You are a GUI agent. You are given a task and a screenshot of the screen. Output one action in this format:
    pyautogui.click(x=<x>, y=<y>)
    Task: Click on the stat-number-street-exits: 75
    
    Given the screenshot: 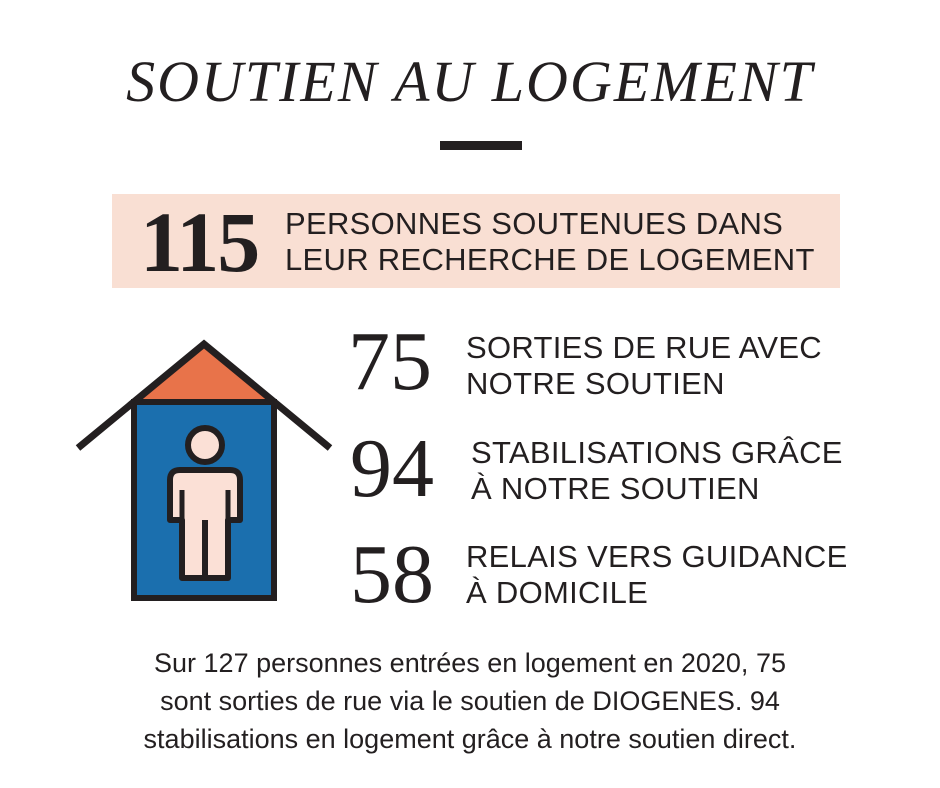 What is the action you would take?
    pyautogui.click(x=390, y=361)
    